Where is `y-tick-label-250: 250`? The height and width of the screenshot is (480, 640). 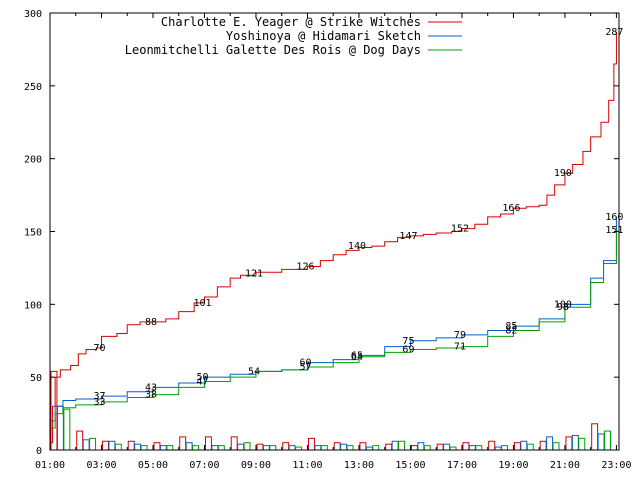 y-tick-label-250: 250 is located at coordinates (33, 87).